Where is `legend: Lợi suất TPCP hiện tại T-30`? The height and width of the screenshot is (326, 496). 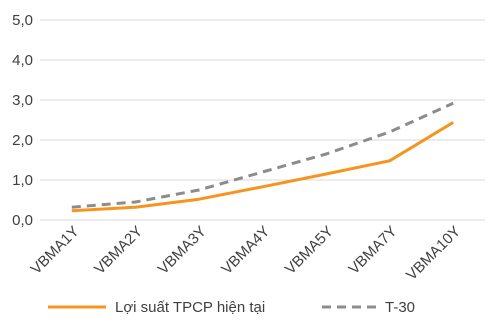
legend: Lợi suất TPCP hiện tại T-30 is located at coordinates (231, 307).